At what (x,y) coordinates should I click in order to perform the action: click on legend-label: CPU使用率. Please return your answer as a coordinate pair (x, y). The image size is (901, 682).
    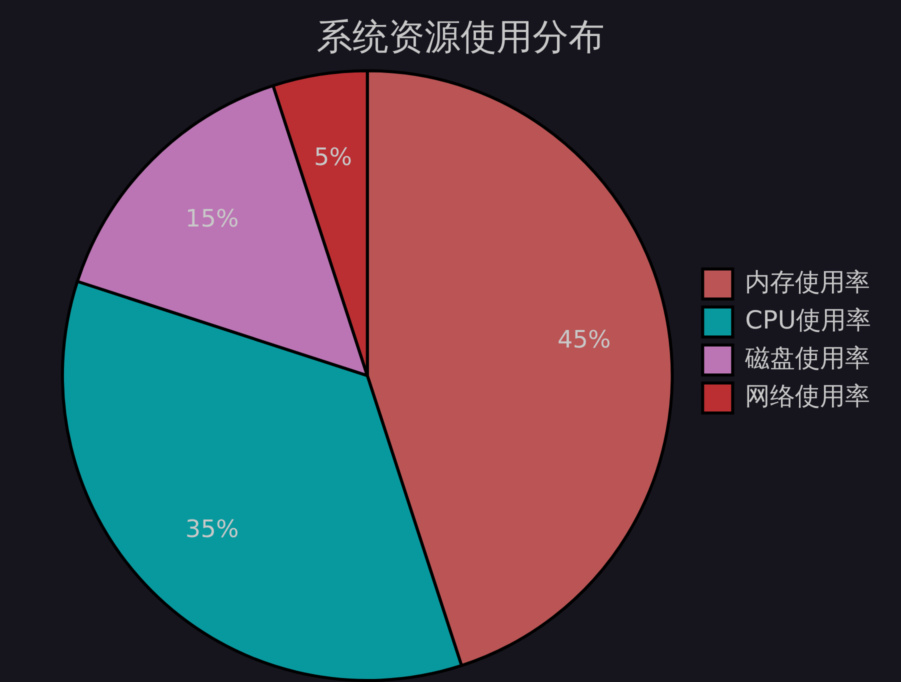
    Looking at the image, I should click on (808, 320).